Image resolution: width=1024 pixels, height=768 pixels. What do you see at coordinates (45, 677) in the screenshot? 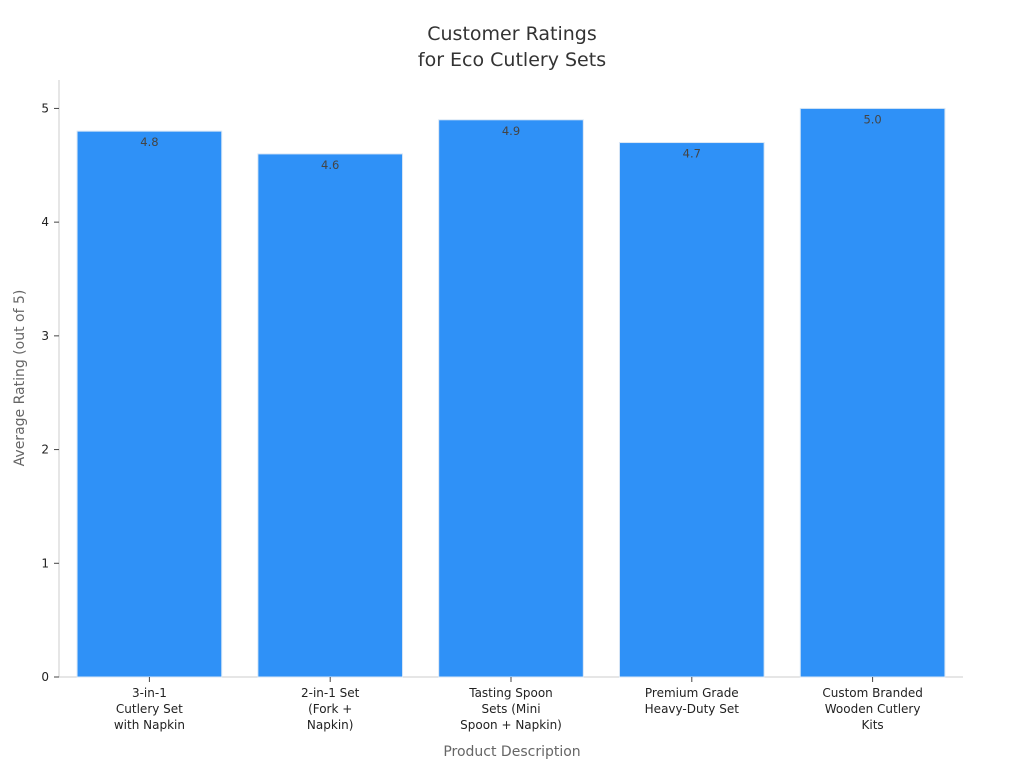
I see `y-tick-label: 0` at bounding box center [45, 677].